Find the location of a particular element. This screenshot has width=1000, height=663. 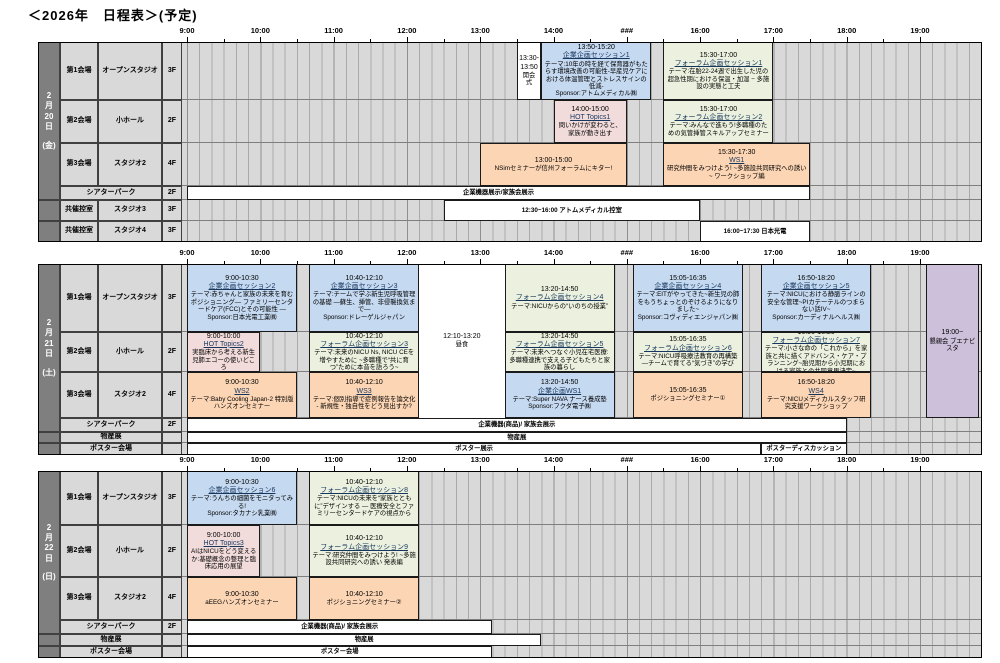

event-block: 9:00-10:30 aEEGハンズオンセミナー is located at coordinates (242, 598).